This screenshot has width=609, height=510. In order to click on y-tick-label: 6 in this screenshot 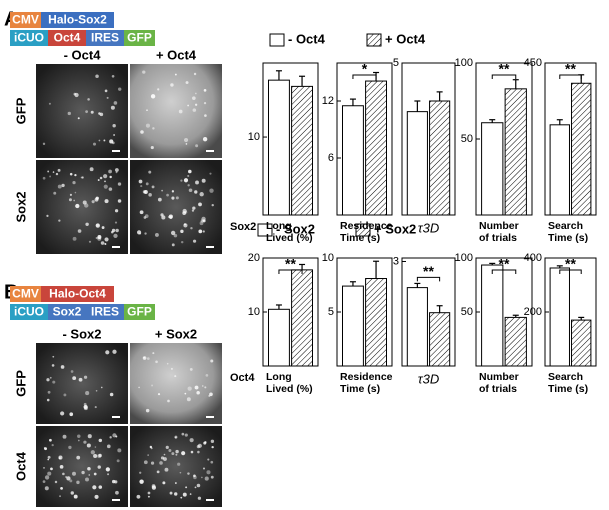, I will do `click(331, 158)`.